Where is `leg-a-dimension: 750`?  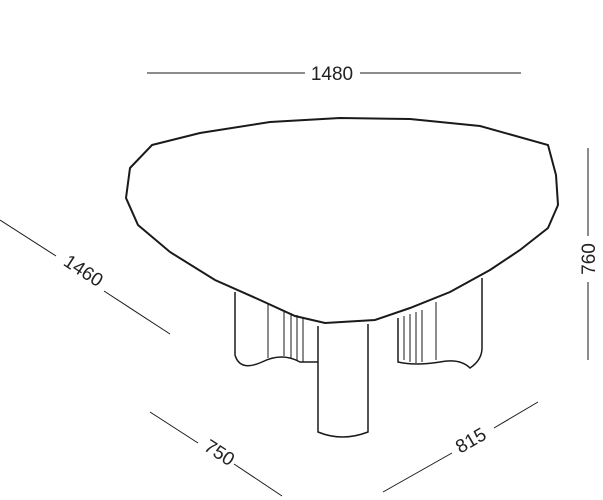 leg-a-dimension: 750 is located at coordinates (216, 454).